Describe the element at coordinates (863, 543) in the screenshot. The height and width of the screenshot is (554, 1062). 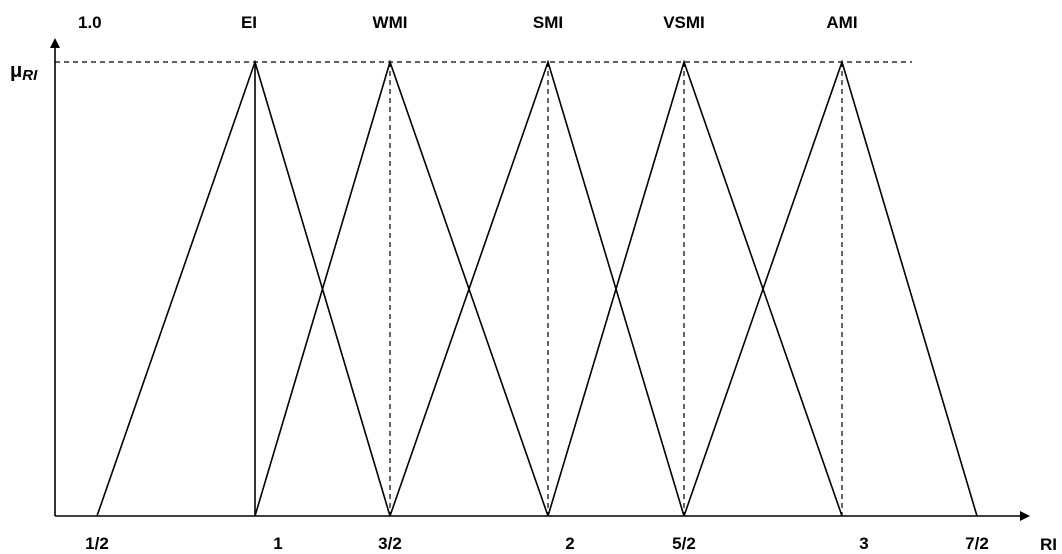
I see `x-tick-label: 3` at that location.